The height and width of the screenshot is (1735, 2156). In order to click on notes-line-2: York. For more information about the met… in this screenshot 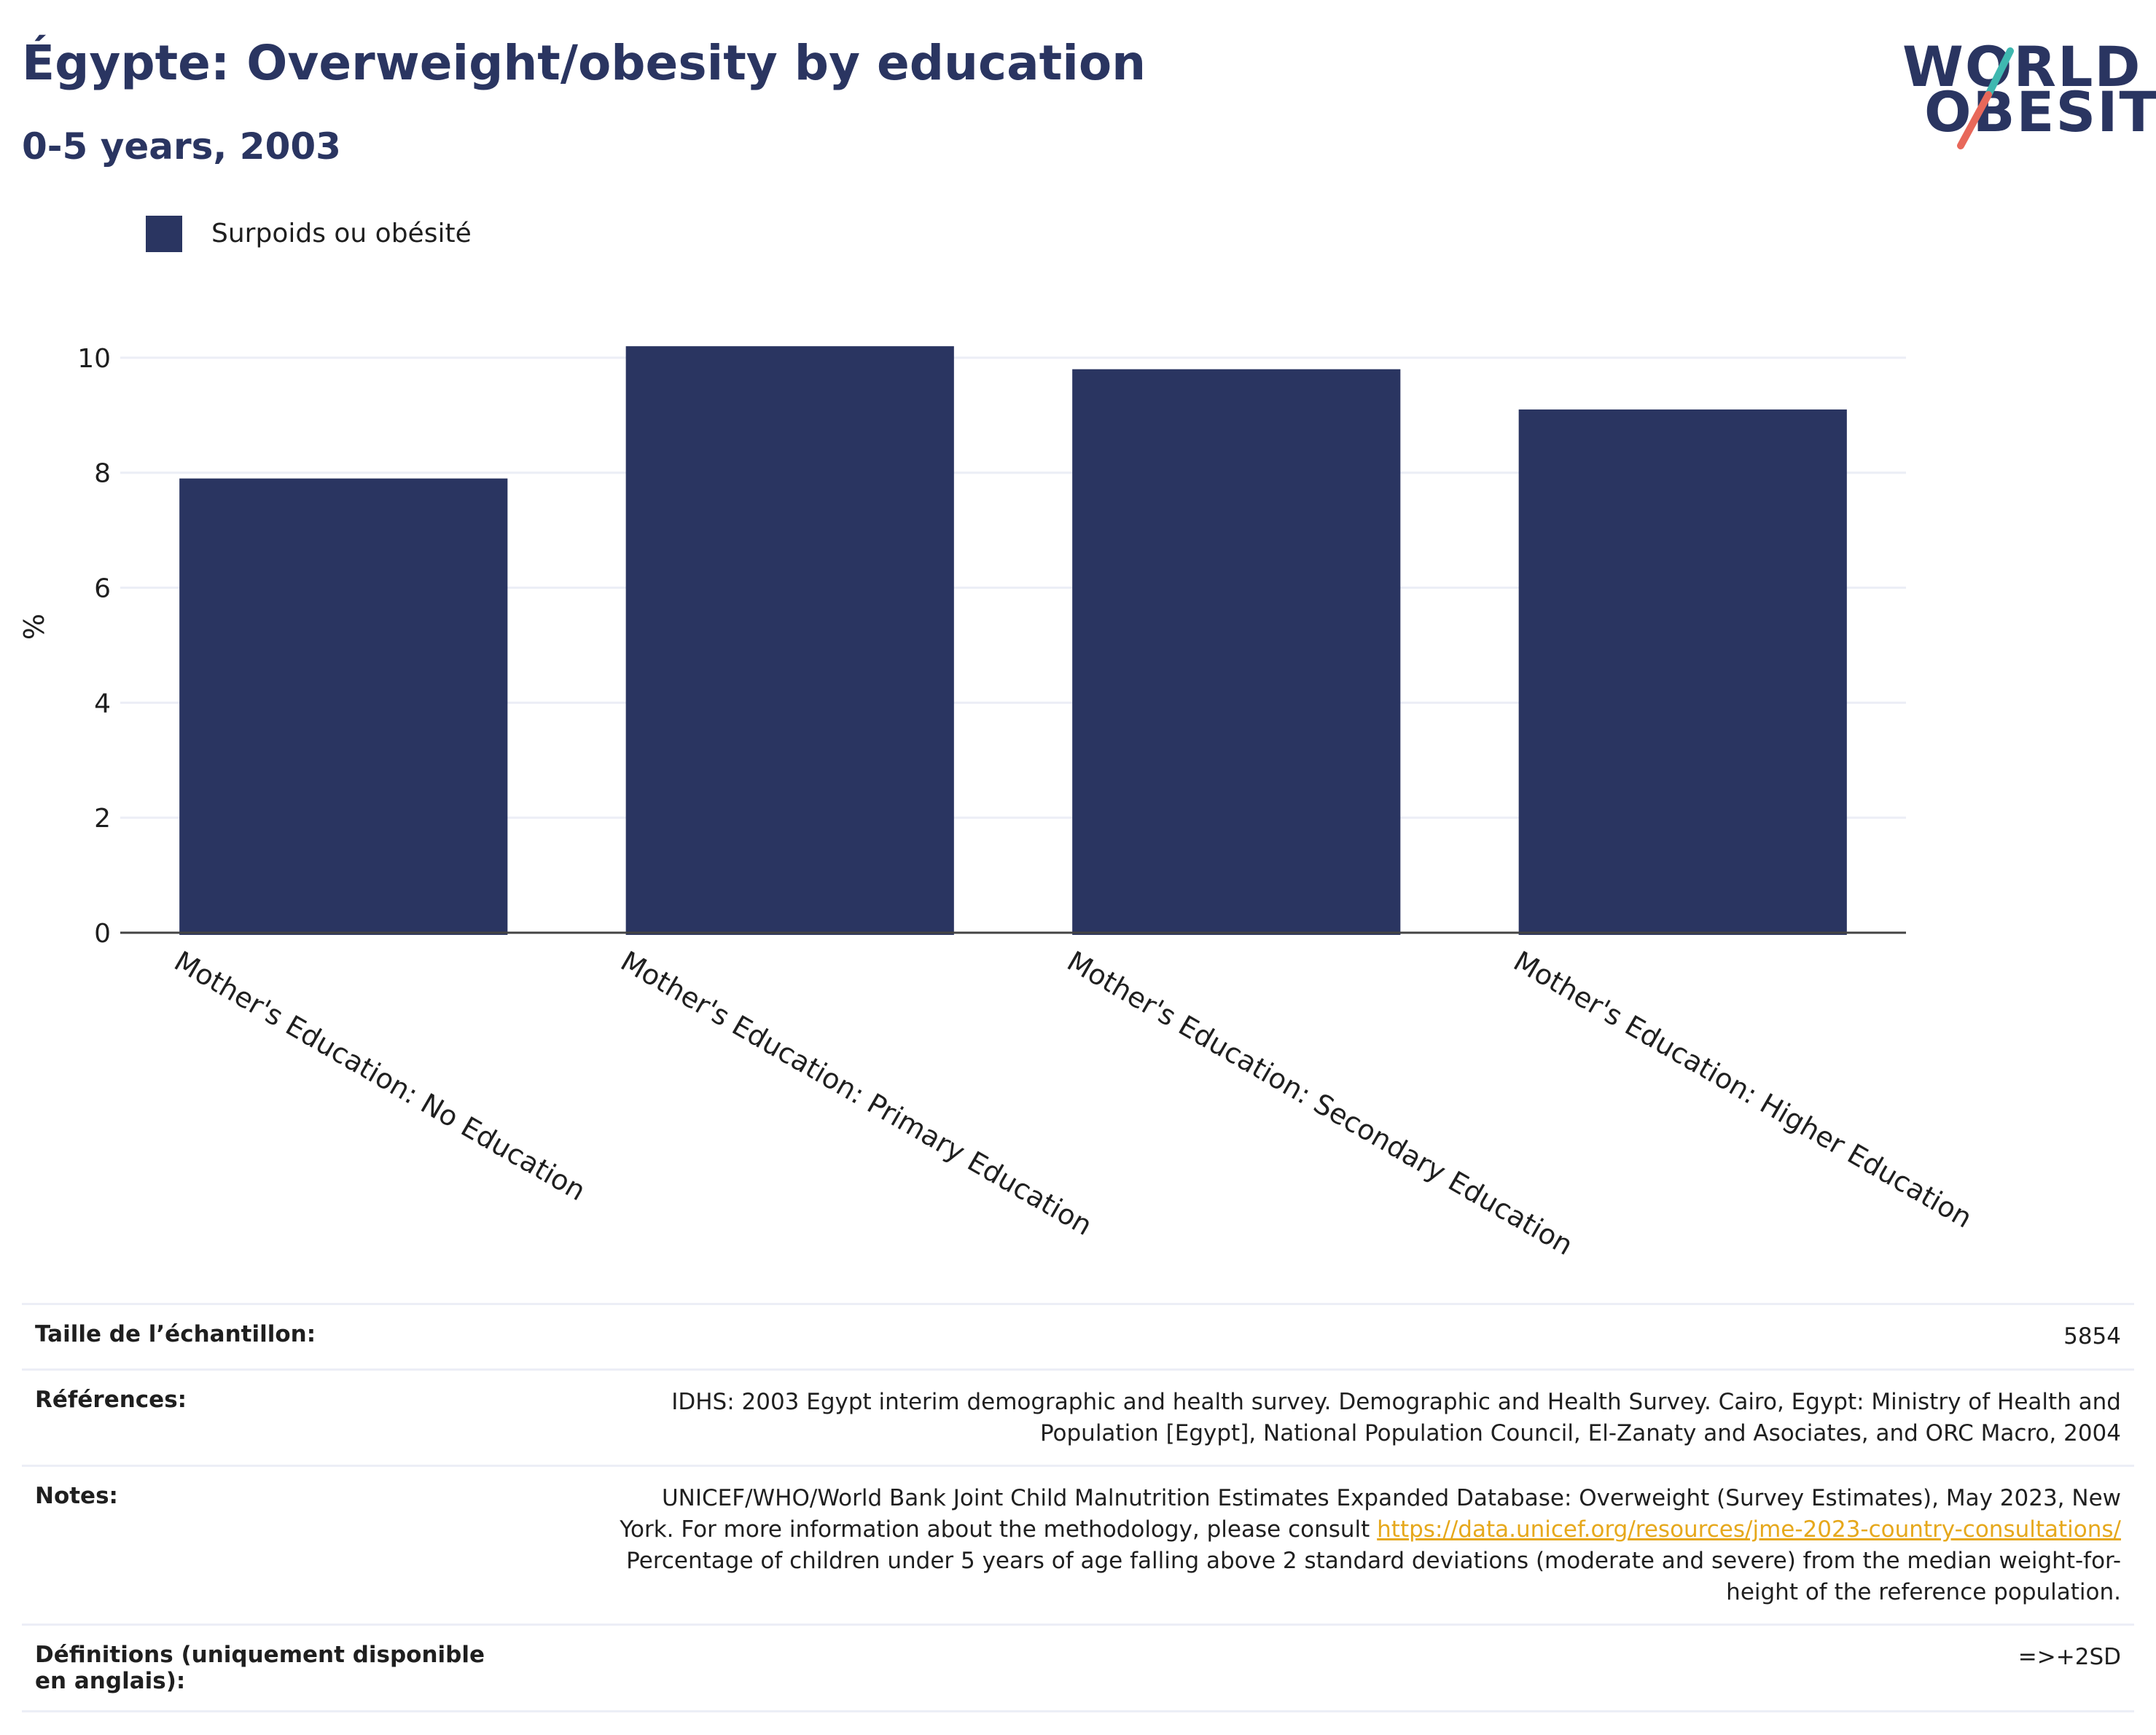, I will do `click(999, 1529)`.